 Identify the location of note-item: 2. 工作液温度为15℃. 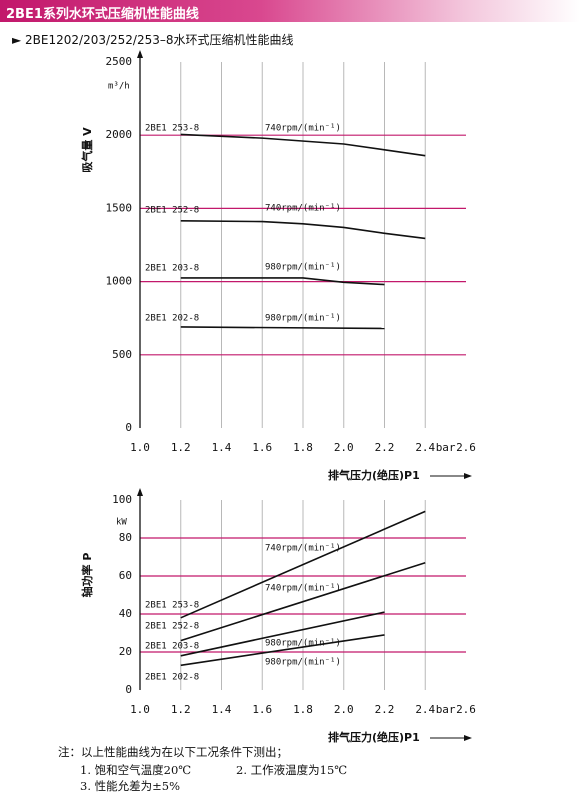
(292, 770).